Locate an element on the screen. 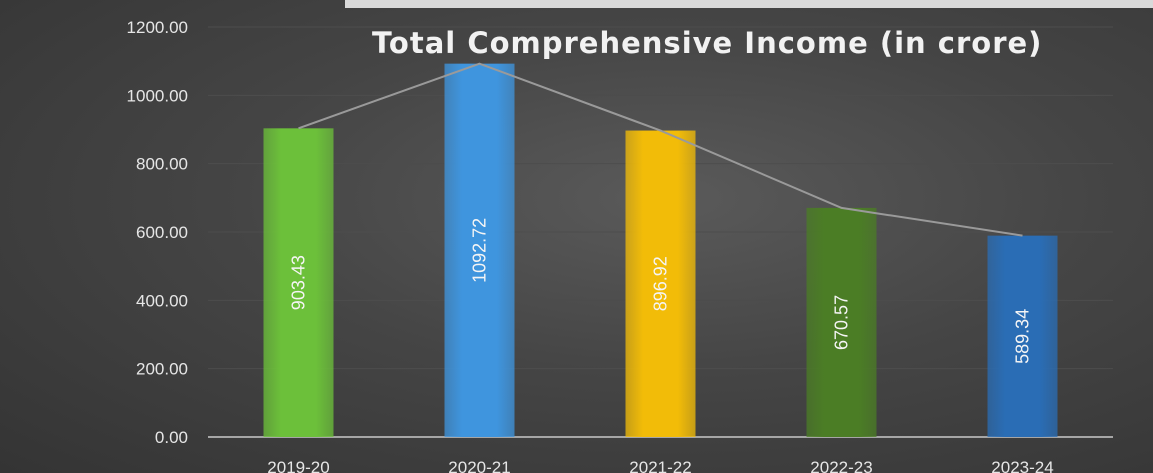 This screenshot has width=1153, height=473. data-label-2021-22: 896.92 is located at coordinates (661, 283).